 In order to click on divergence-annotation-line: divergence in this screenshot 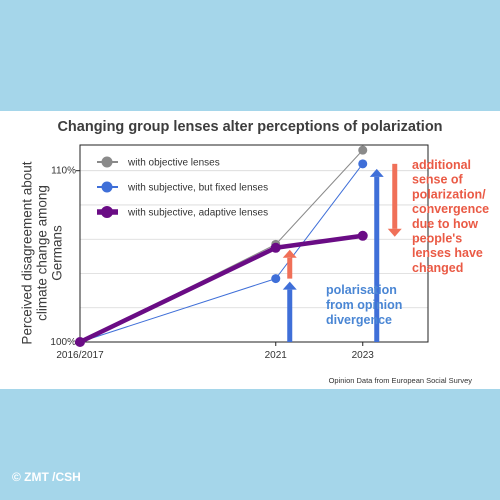, I will do `click(359, 320)`.